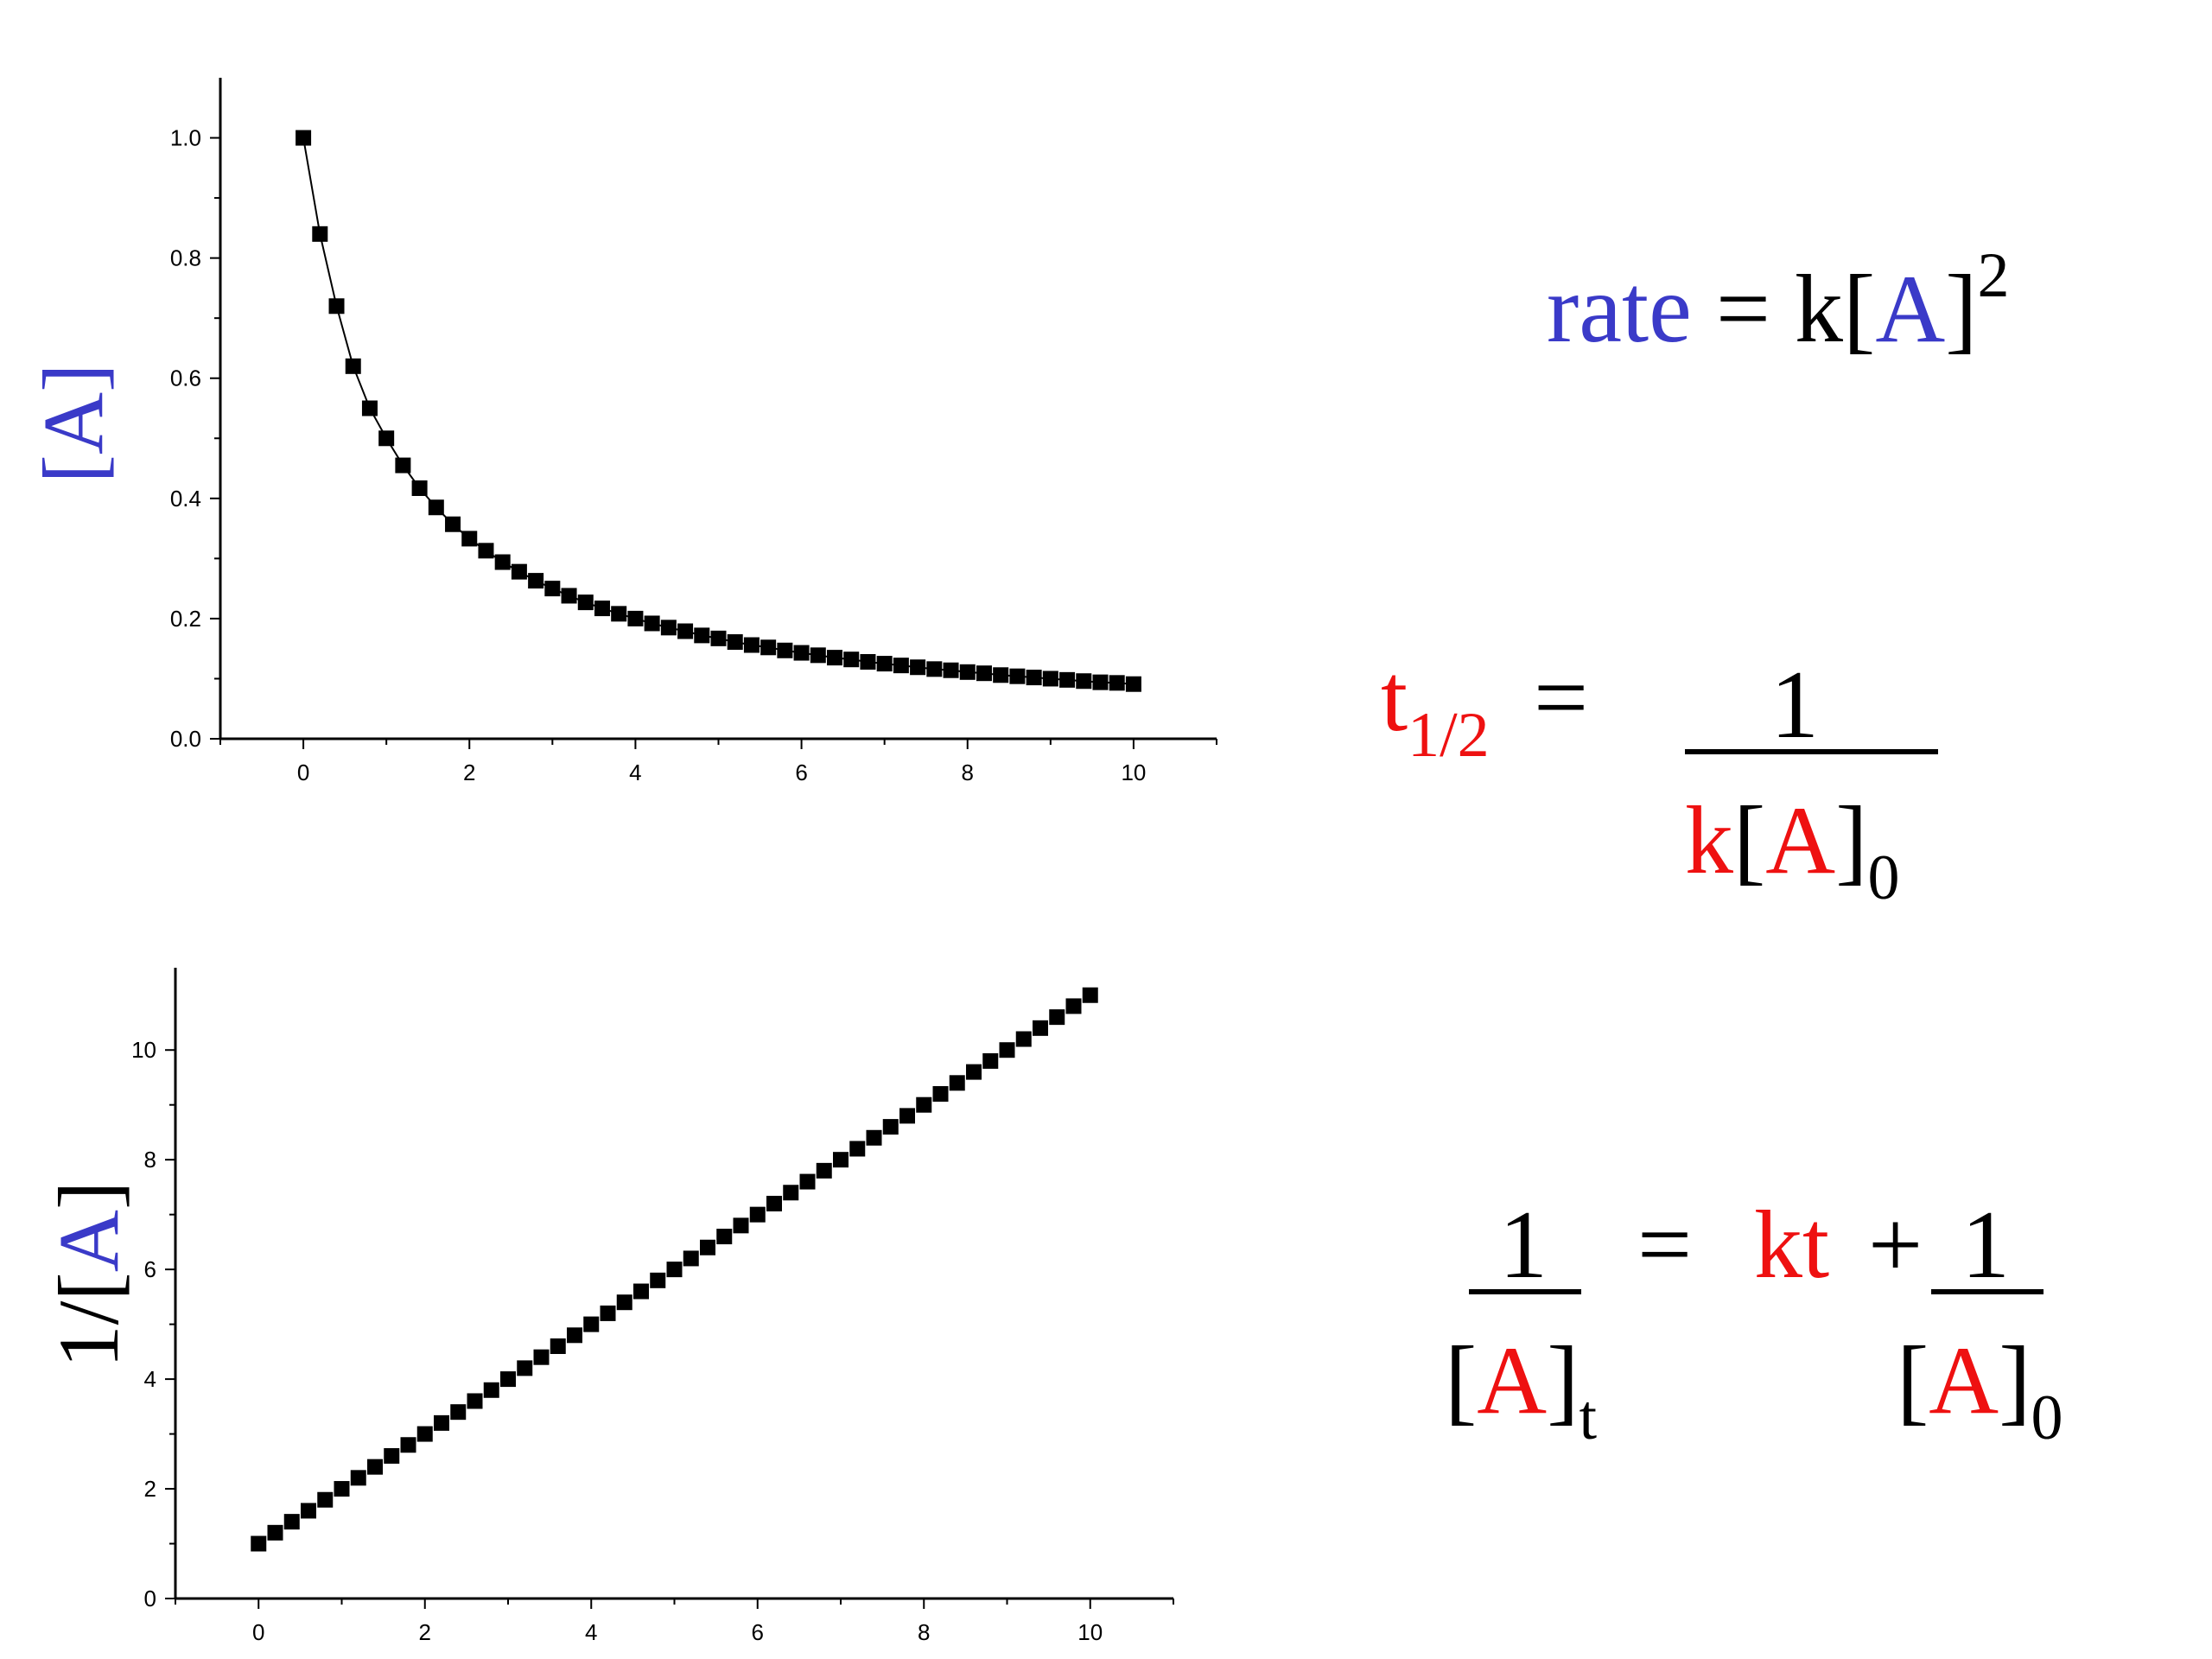  Describe the element at coordinates (1709, 840) in the screenshot. I see `half-life-den-k: k` at that location.